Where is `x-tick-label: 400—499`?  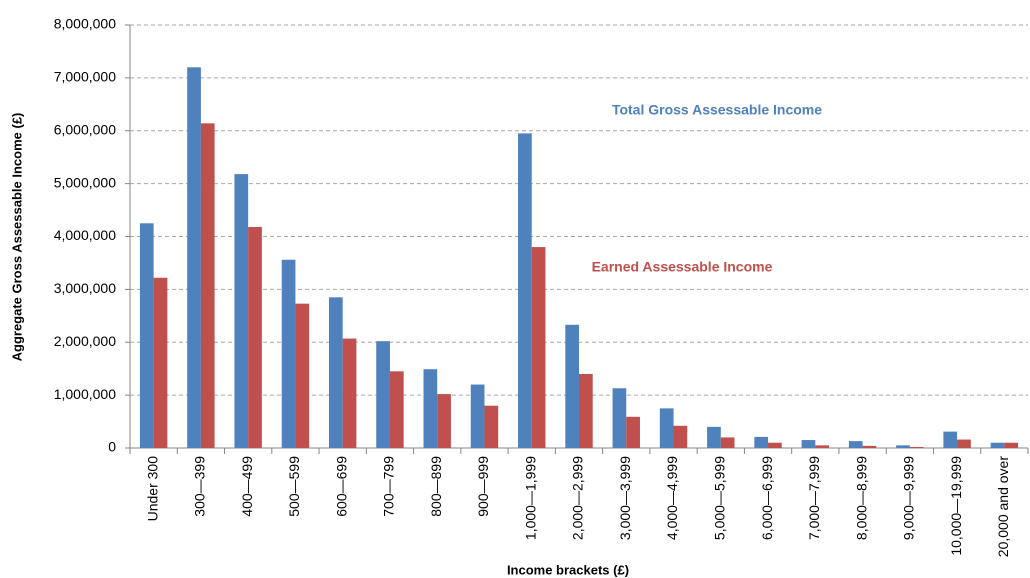 x-tick-label: 400—499 is located at coordinates (247, 486).